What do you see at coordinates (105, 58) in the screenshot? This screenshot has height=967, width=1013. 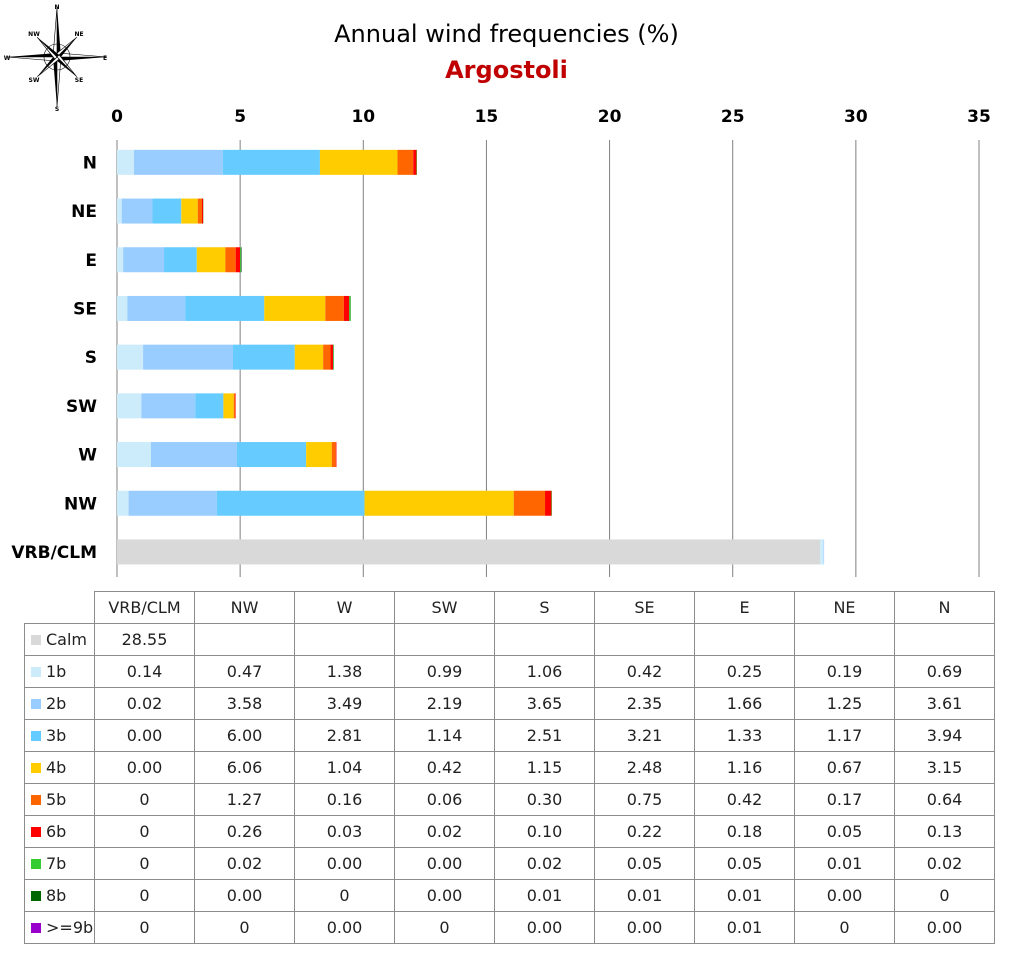 I see `compass-label-e: E` at bounding box center [105, 58].